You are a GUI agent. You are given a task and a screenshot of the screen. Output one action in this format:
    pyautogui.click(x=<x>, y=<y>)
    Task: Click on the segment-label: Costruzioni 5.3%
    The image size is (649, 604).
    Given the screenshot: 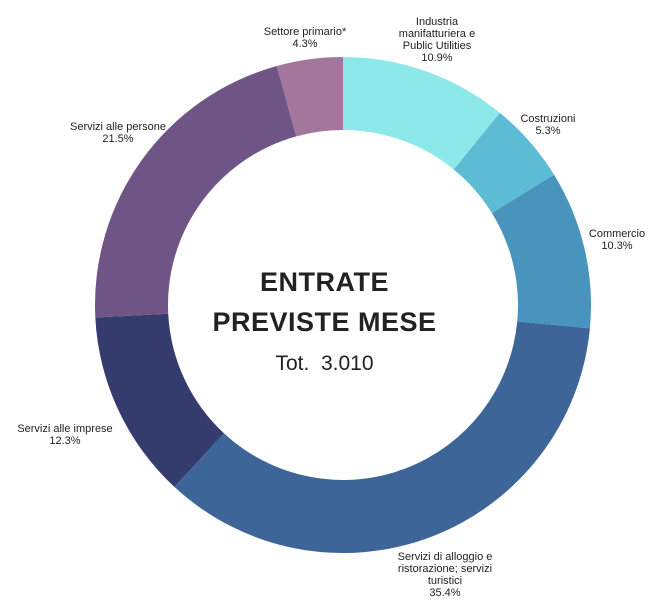 What is the action you would take?
    pyautogui.click(x=547, y=125)
    